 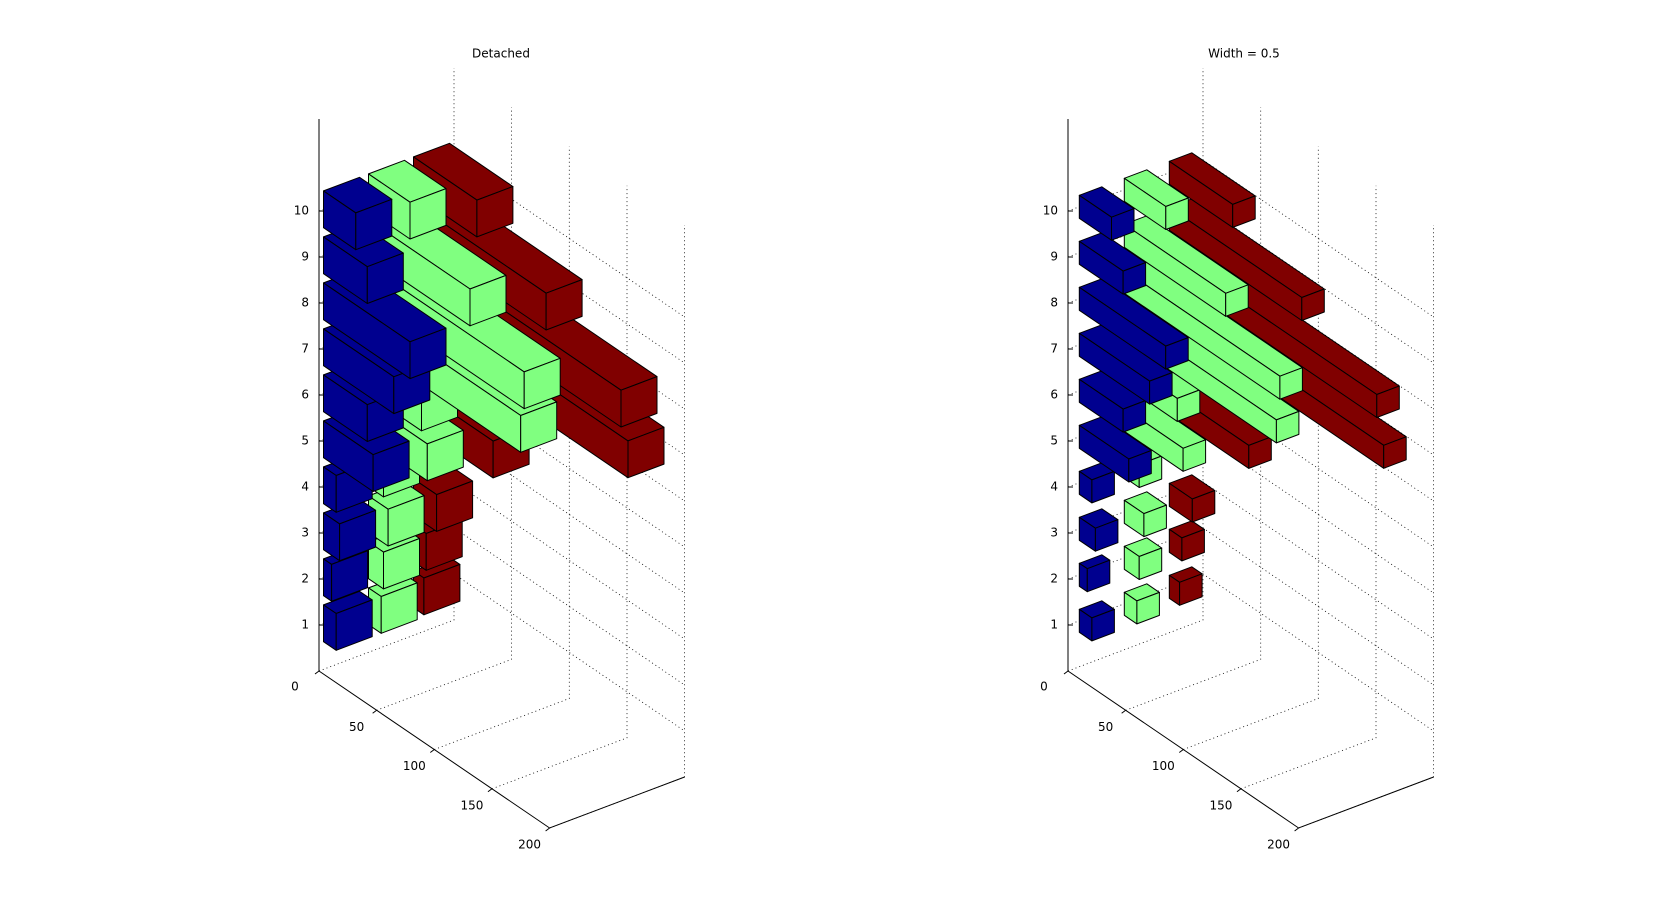 What do you see at coordinates (501, 54) in the screenshot?
I see `chart-title: Detached` at bounding box center [501, 54].